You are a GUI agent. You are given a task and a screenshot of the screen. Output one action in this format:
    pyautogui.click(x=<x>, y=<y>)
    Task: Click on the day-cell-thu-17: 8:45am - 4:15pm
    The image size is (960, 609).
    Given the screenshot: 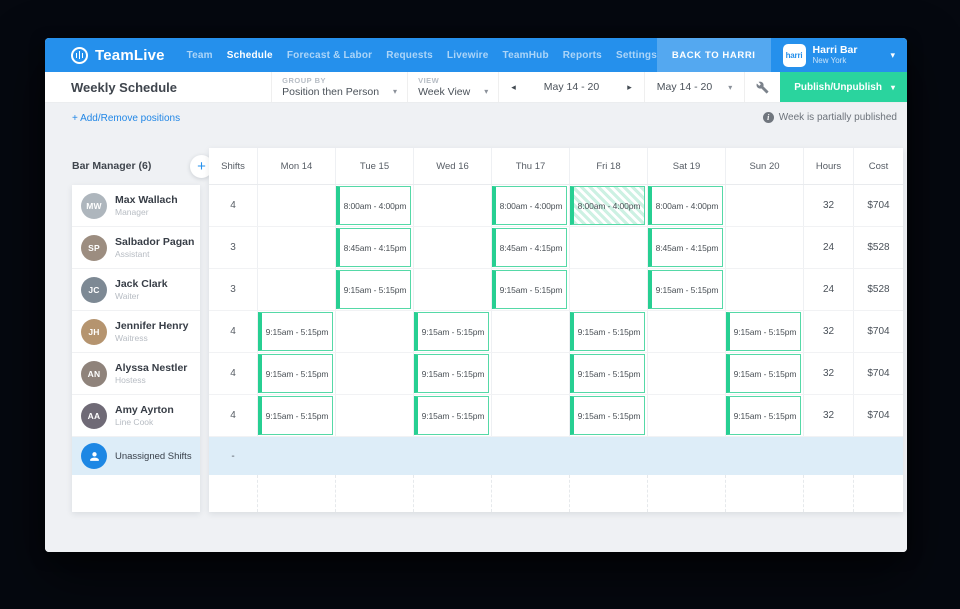 What is the action you would take?
    pyautogui.click(x=530, y=247)
    